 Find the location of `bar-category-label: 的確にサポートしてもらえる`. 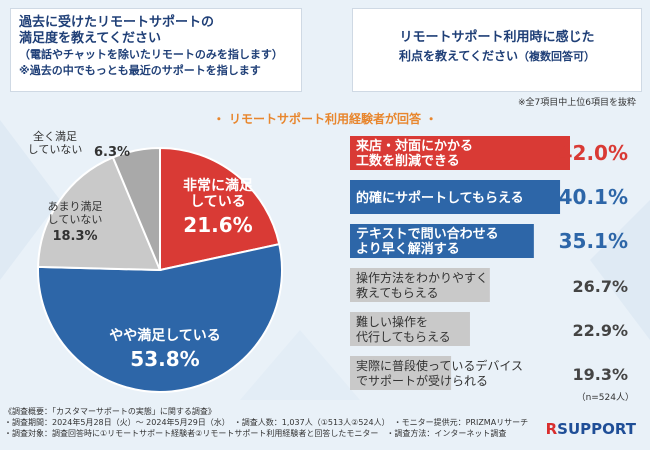

bar-category-label: 的確にサポートしてもらえる is located at coordinates (440, 198).